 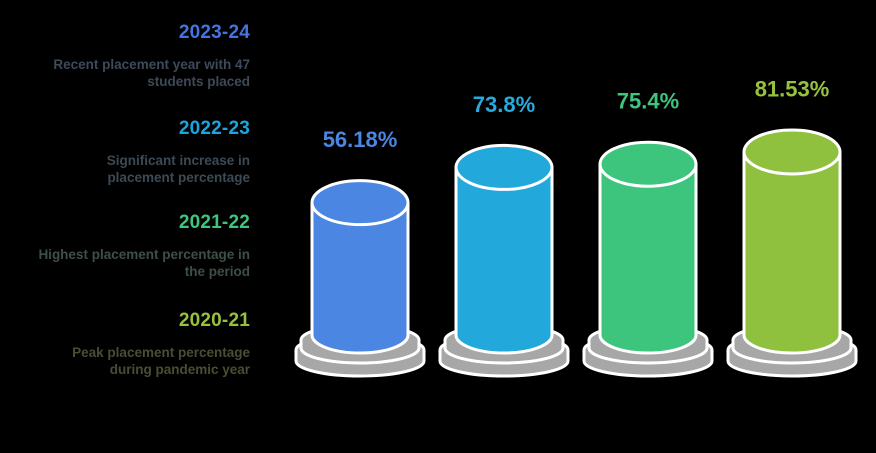 What do you see at coordinates (214, 128) in the screenshot?
I see `legend-year-label: 2022-23` at bounding box center [214, 128].